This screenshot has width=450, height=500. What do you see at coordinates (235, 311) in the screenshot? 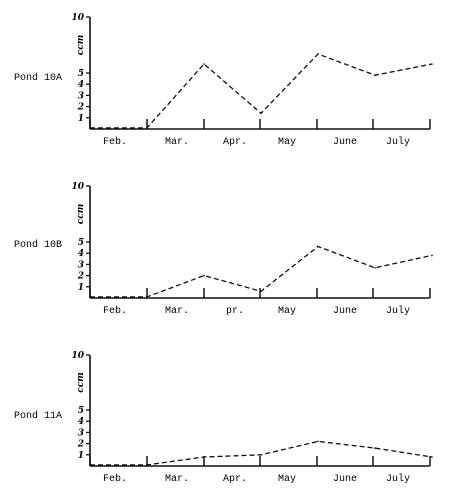
I see `x-tick-label: pr.` at bounding box center [235, 311].